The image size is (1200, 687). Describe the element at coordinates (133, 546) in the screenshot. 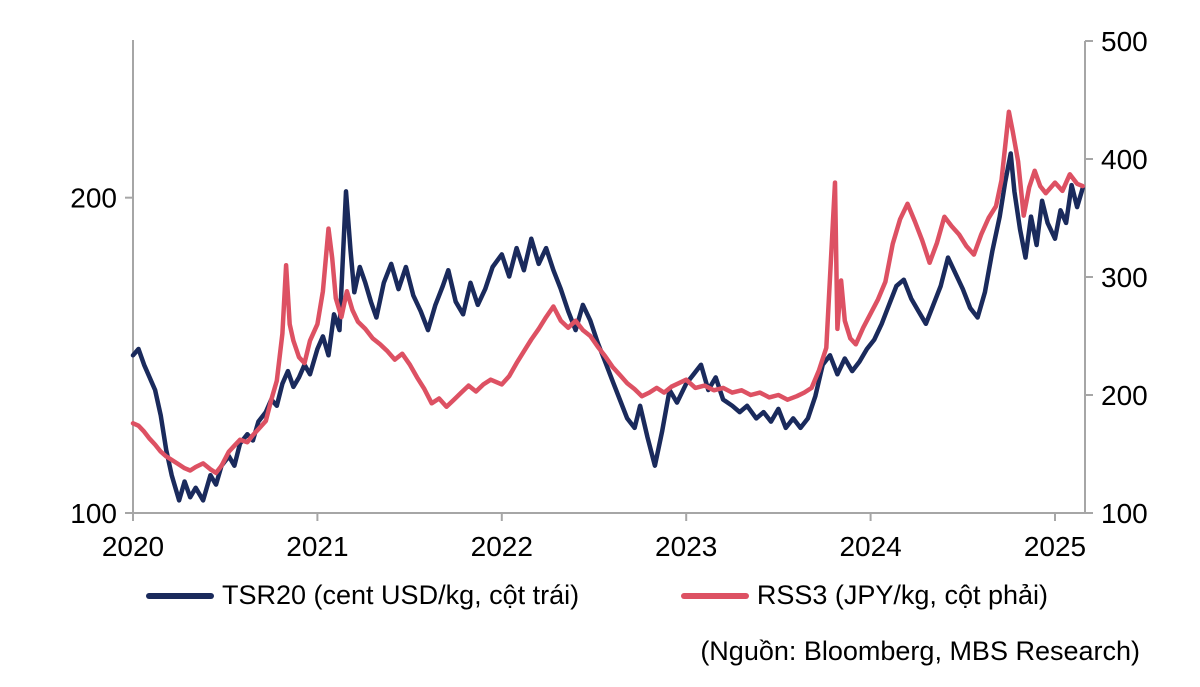

I see `x-tick-label: 2020` at that location.